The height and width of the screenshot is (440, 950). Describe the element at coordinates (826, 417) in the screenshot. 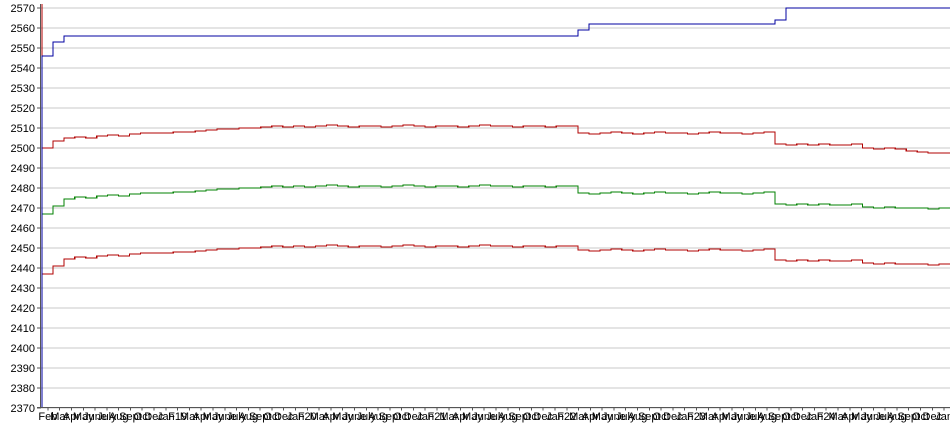

I see `x-tick-label: F24` at that location.